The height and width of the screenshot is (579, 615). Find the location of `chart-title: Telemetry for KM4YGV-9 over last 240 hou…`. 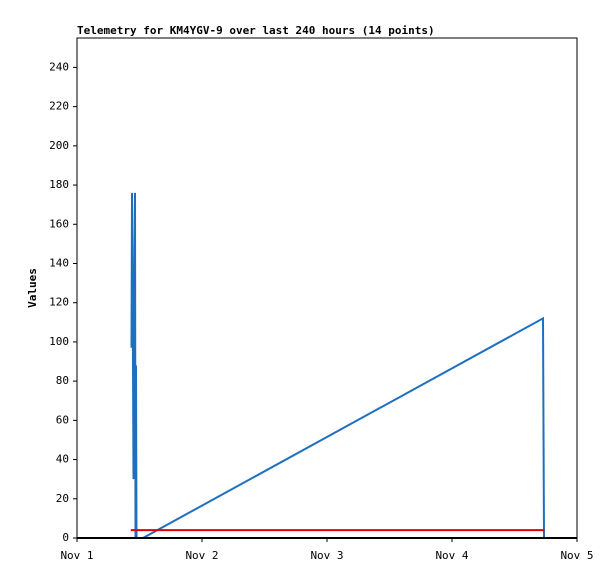

chart-title: Telemetry for KM4YGV-9 over last 240 hou… is located at coordinates (256, 30).